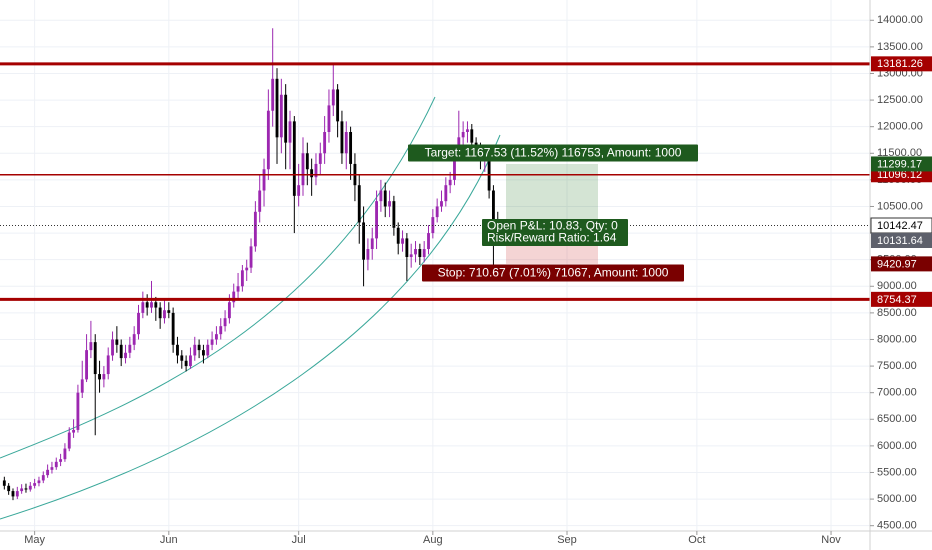 The image size is (932, 550). What do you see at coordinates (897, 499) in the screenshot?
I see `y-tick-label: 5000.00` at bounding box center [897, 499].